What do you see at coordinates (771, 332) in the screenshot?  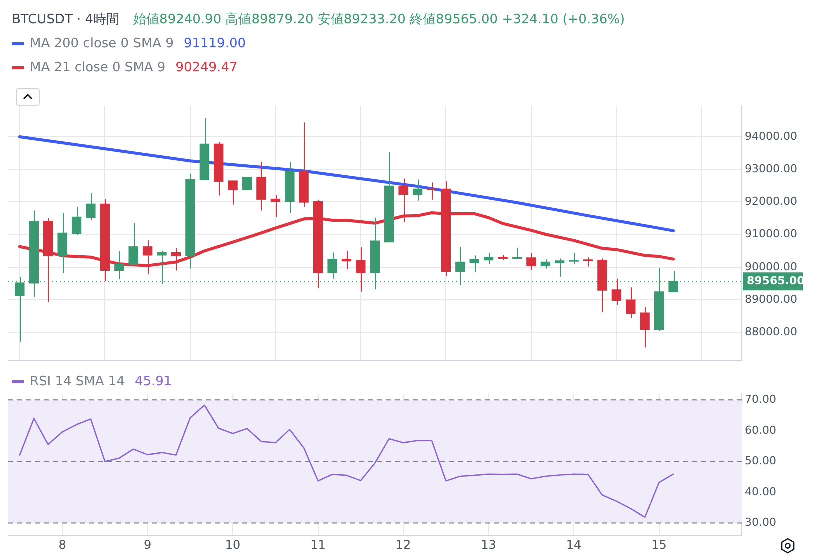 I see `y-tick-label: 88000.00` at bounding box center [771, 332].